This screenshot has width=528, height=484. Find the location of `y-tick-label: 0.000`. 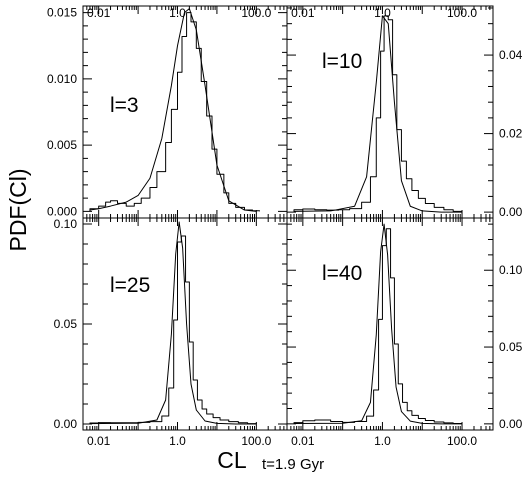

y-tick-label: 0.000 is located at coordinates (62, 211).